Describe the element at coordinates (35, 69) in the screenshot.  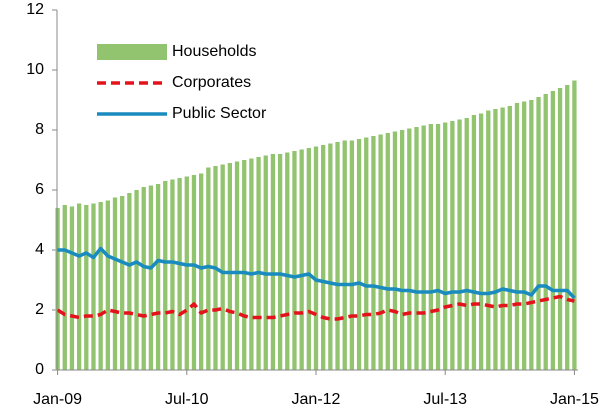
I see `y-tick-label: 10` at that location.